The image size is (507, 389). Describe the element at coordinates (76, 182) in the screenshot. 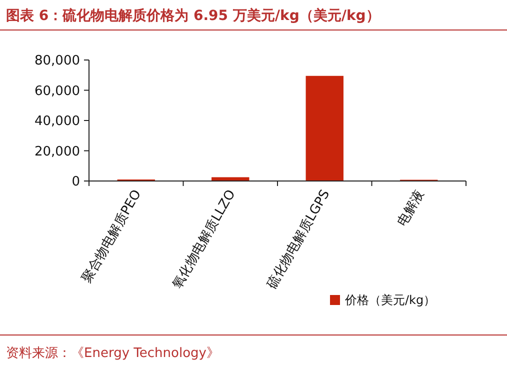

I see `y-tick-label: 0` at that location.